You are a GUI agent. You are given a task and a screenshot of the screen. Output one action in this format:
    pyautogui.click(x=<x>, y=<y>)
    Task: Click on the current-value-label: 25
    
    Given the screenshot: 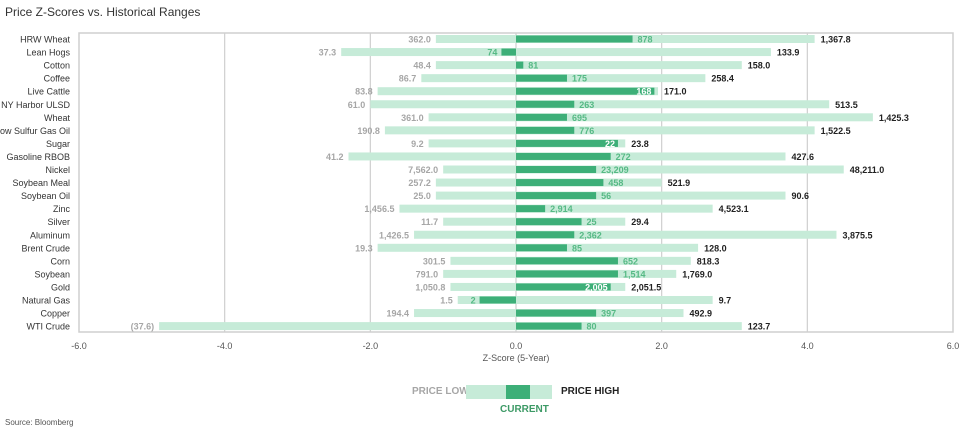 What is the action you would take?
    pyautogui.click(x=592, y=222)
    